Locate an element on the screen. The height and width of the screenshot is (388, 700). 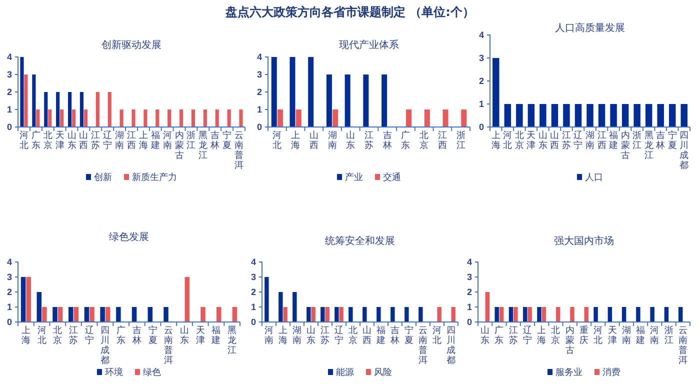
legend-label: 人口 is located at coordinates (594, 177).